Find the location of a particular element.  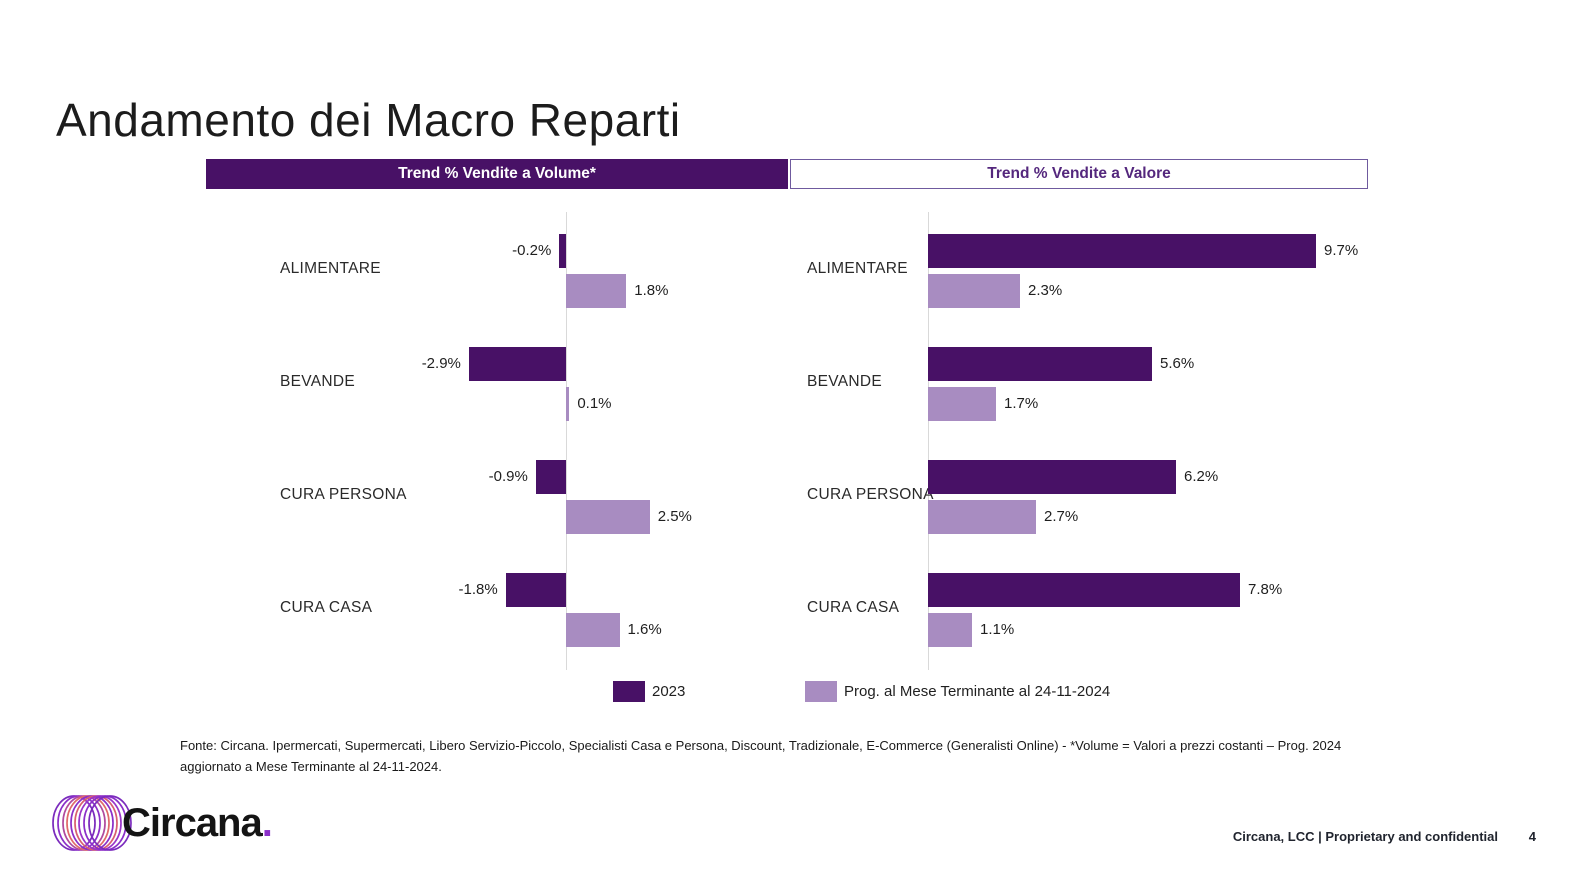

chart-row-cura-persona: CURA PERSONA -0.9% 2.5% is located at coordinates (497, 494).